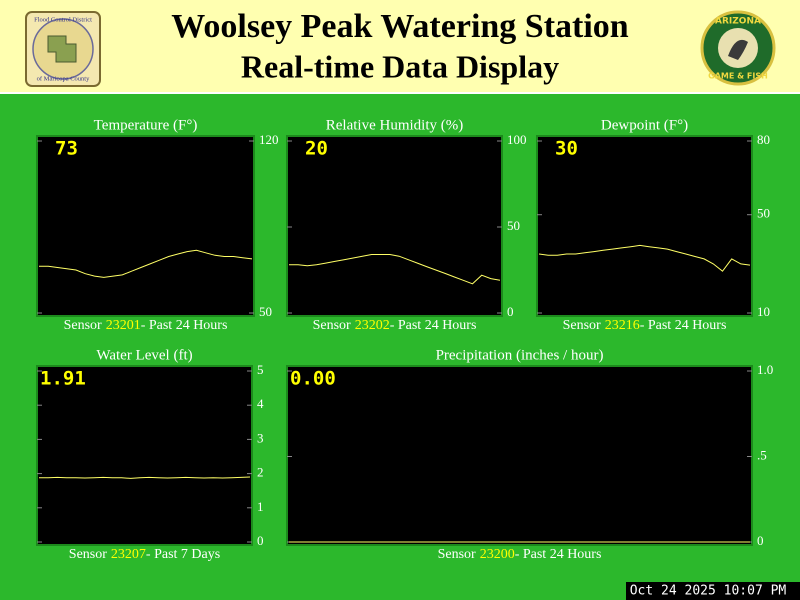  Describe the element at coordinates (762, 454) in the screenshot. I see `y-tick-label: .5` at that location.